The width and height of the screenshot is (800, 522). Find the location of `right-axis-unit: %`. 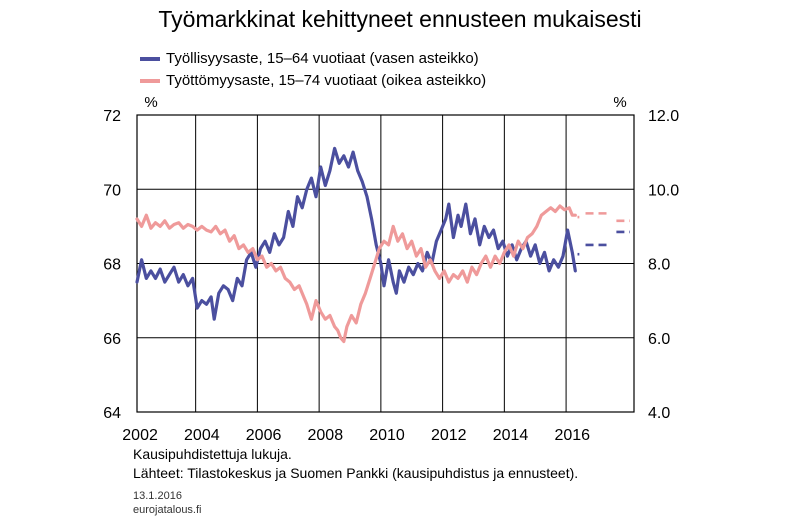

right-axis-unit: % is located at coordinates (619, 102).